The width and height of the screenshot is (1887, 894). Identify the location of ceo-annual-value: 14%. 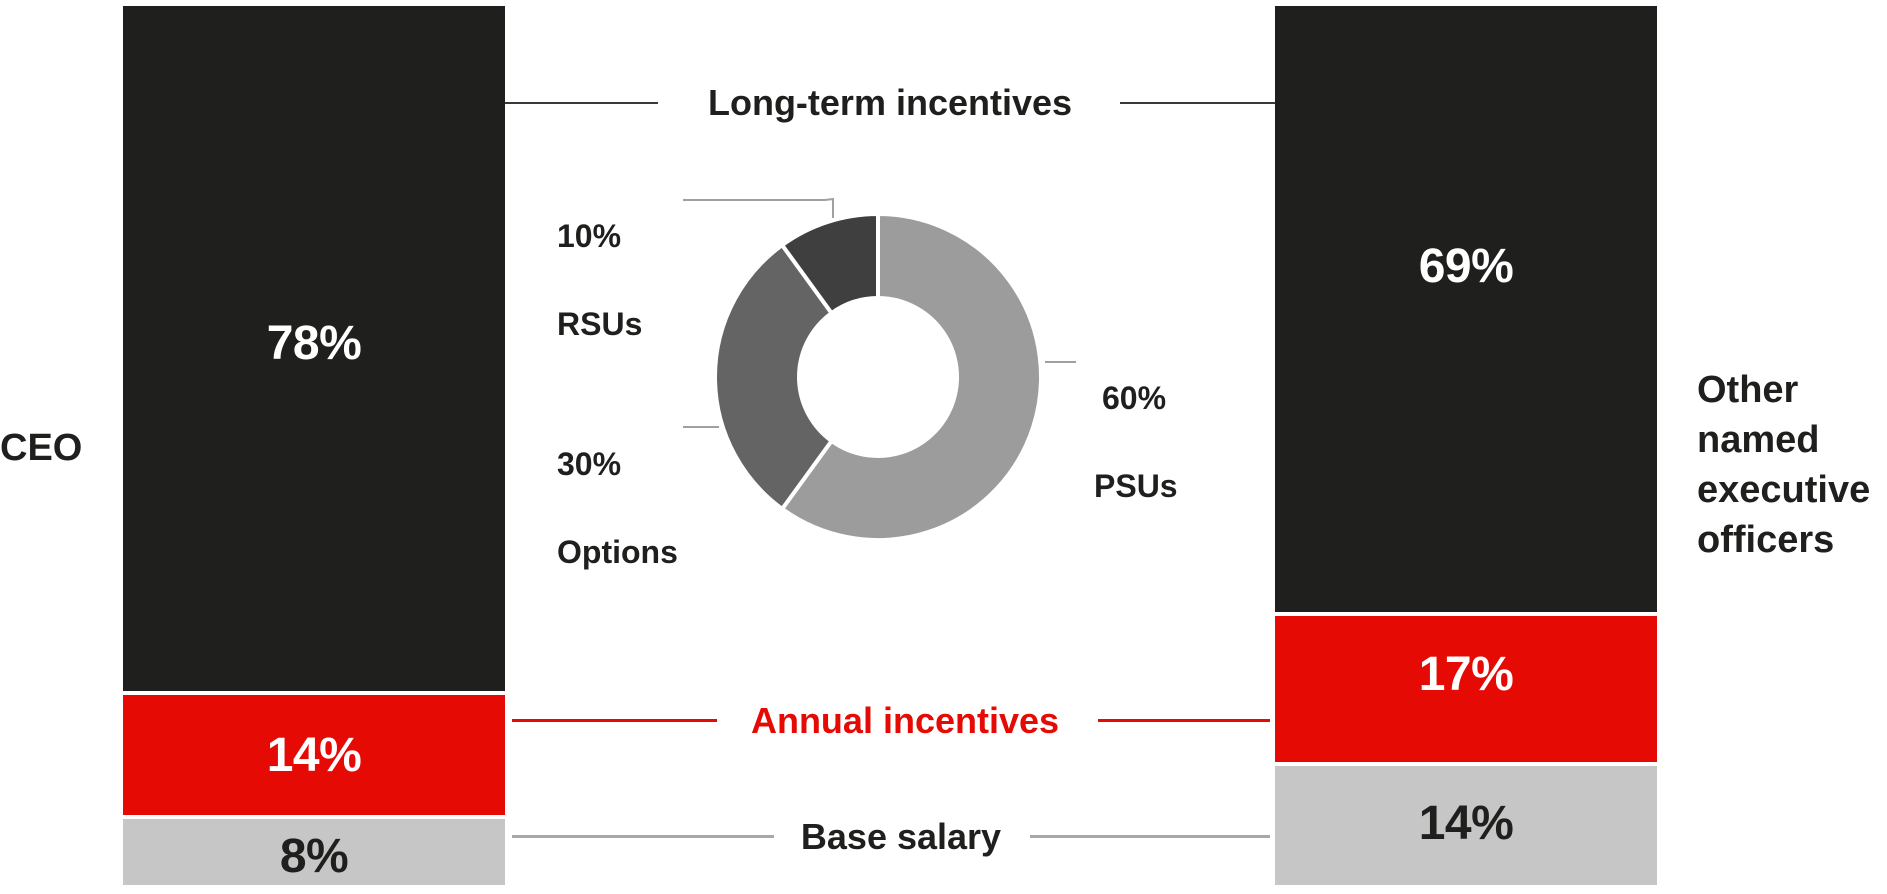
(314, 755).